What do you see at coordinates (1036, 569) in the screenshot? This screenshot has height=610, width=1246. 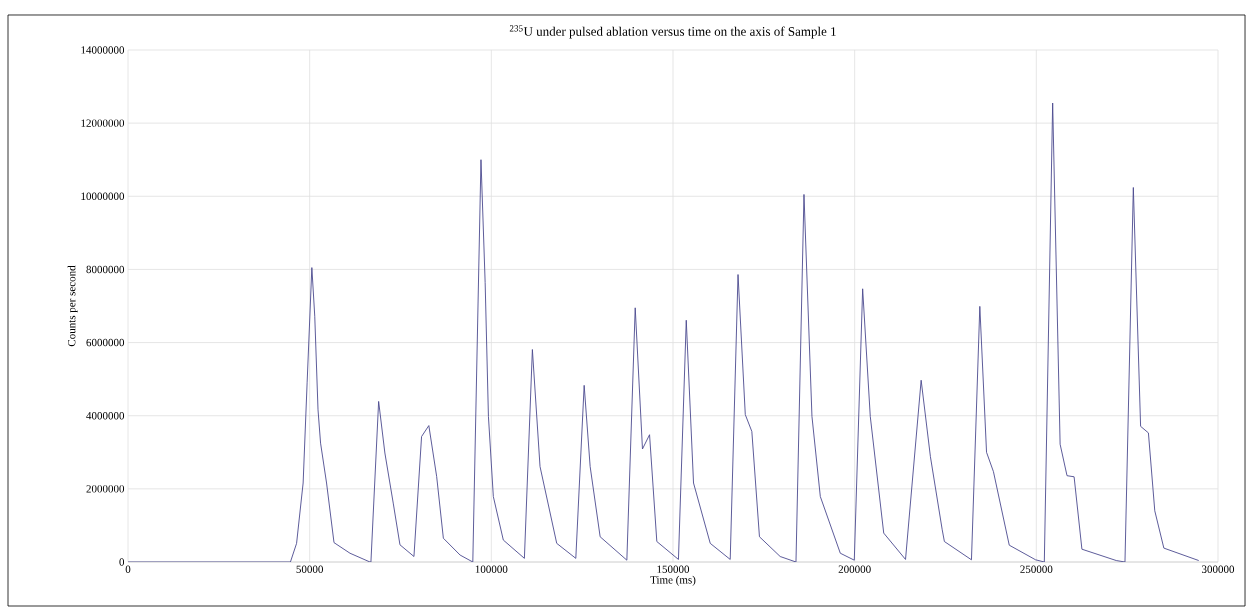 I see `x-tick-label: 250000` at bounding box center [1036, 569].